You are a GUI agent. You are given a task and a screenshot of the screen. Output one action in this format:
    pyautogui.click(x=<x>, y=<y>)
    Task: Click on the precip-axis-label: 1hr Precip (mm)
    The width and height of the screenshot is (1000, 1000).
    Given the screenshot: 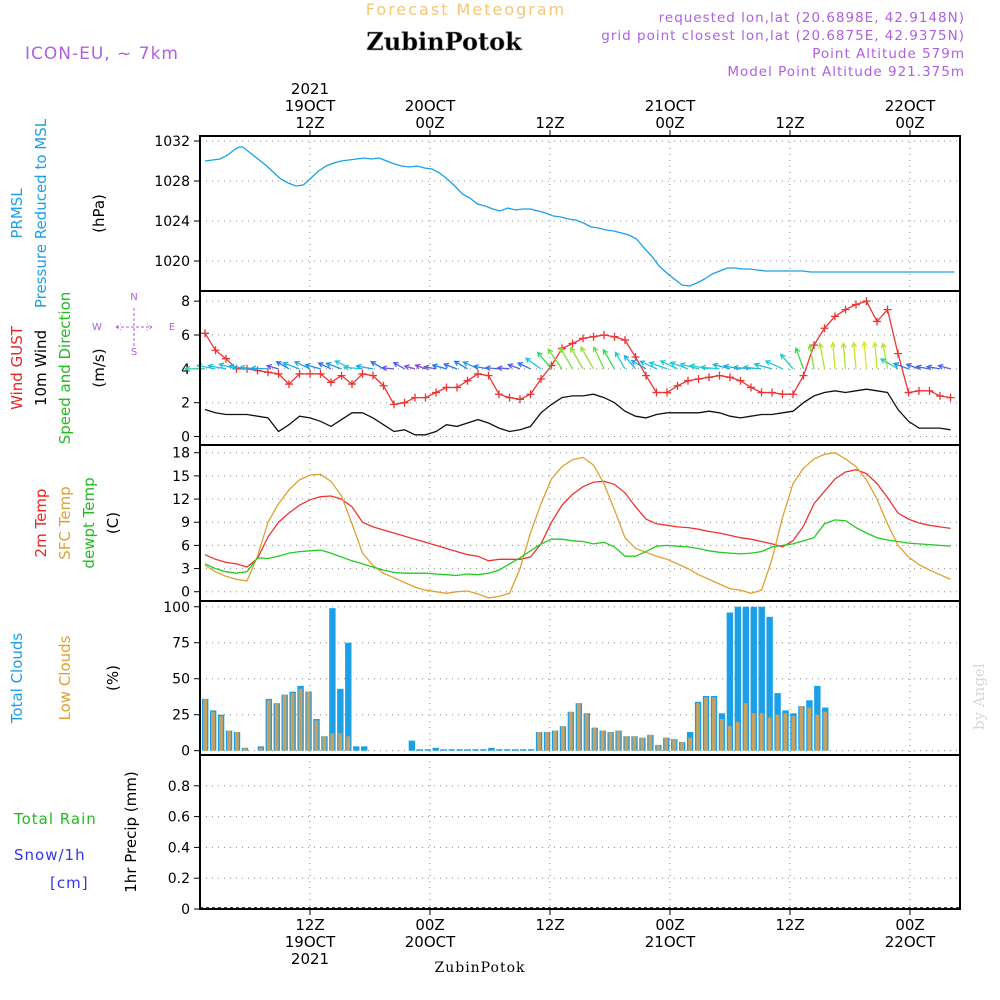 What is the action you would take?
    pyautogui.click(x=131, y=831)
    